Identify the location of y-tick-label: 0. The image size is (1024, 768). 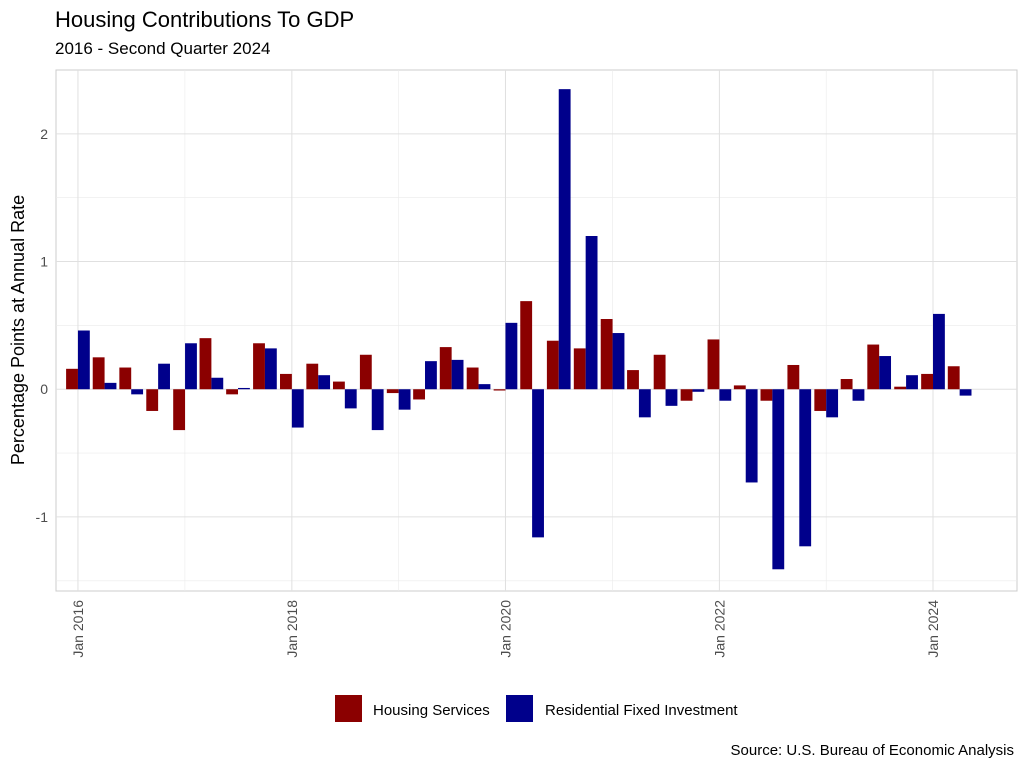
(44, 389).